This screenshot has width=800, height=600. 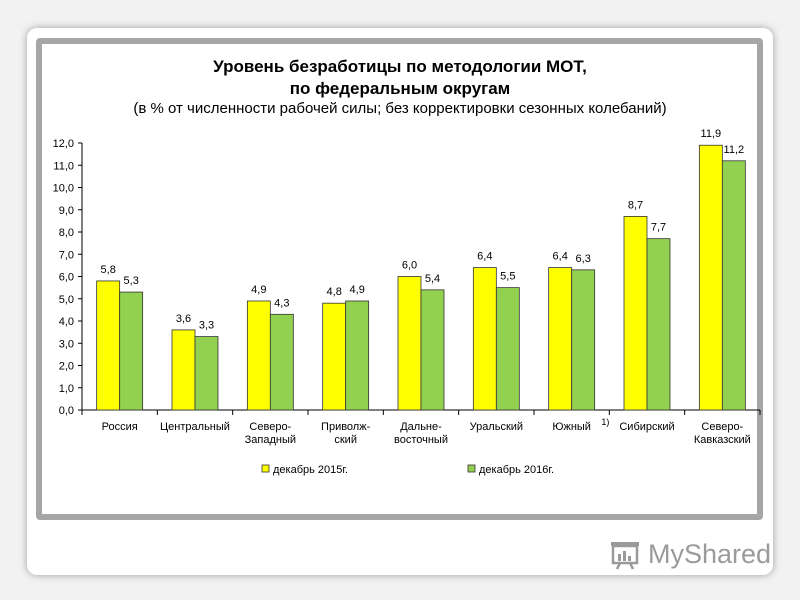 What do you see at coordinates (66, 300) in the screenshot?
I see `y-tick-label: 5,0` at bounding box center [66, 300].